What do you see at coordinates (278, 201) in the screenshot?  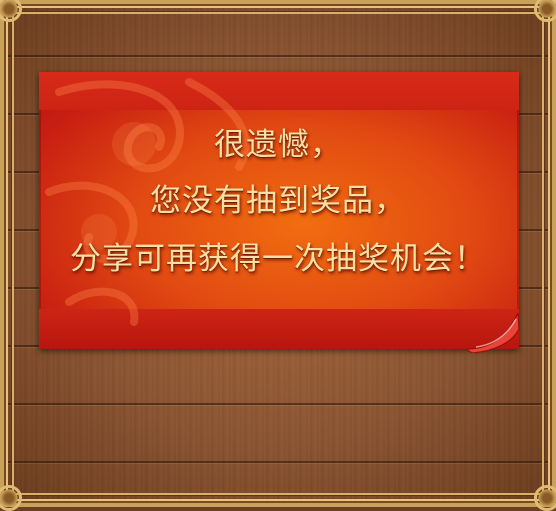 I see `message-line-2: 您没有抽到奖品，` at bounding box center [278, 201].